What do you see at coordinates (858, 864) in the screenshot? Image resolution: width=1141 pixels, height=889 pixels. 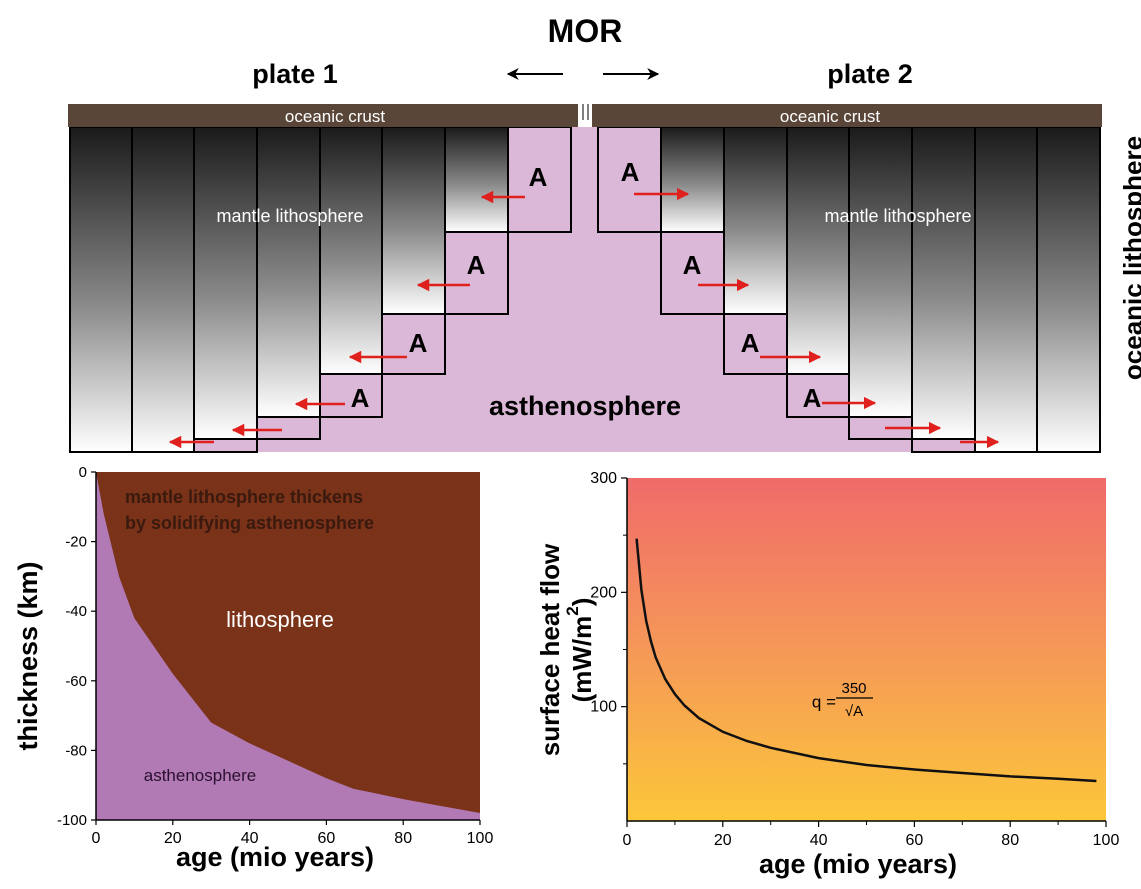 I see `right-xlabel: age (mio years)` at bounding box center [858, 864].